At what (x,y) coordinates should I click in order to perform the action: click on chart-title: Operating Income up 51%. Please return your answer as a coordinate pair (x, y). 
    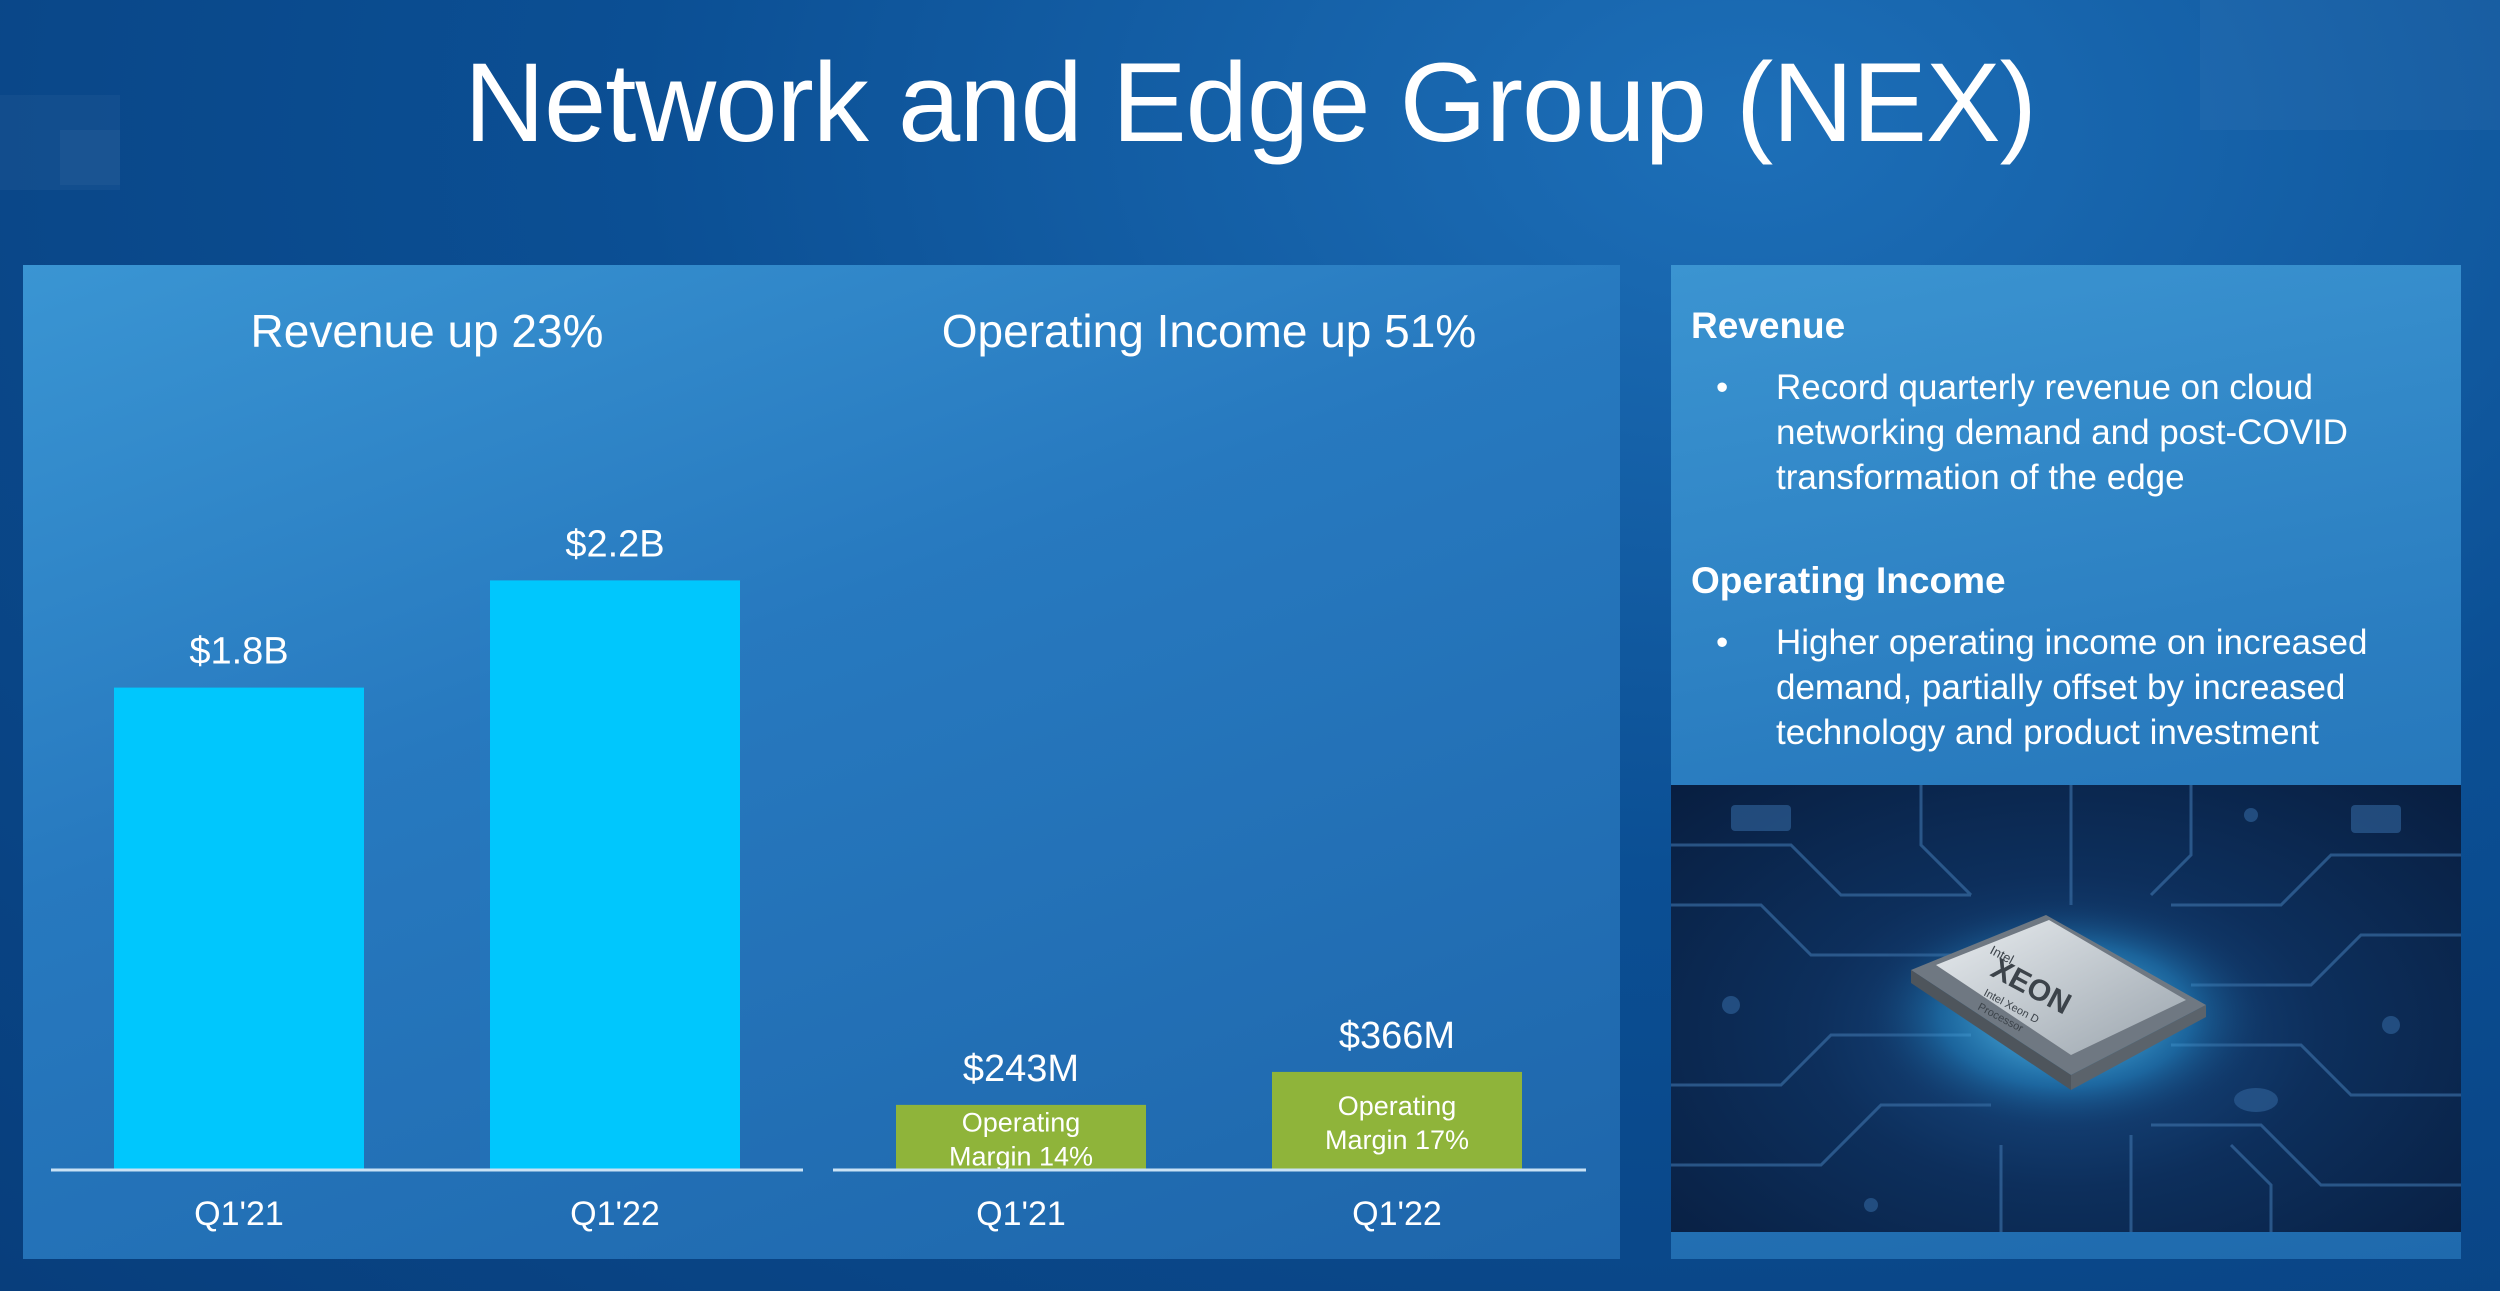
    Looking at the image, I should click on (1209, 331).